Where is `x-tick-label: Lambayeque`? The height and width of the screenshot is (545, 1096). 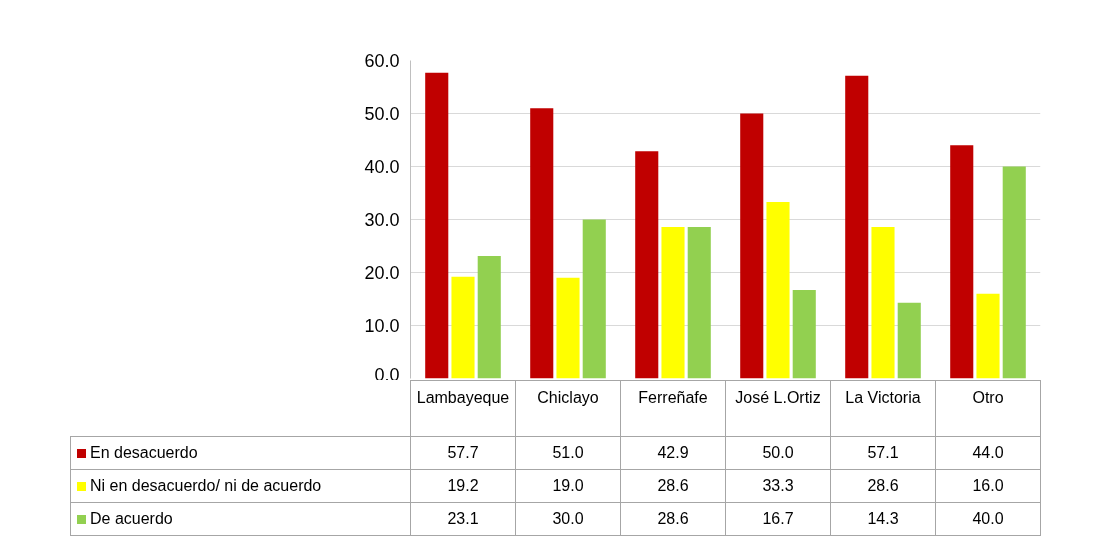 x-tick-label: Lambayeque is located at coordinates (463, 408).